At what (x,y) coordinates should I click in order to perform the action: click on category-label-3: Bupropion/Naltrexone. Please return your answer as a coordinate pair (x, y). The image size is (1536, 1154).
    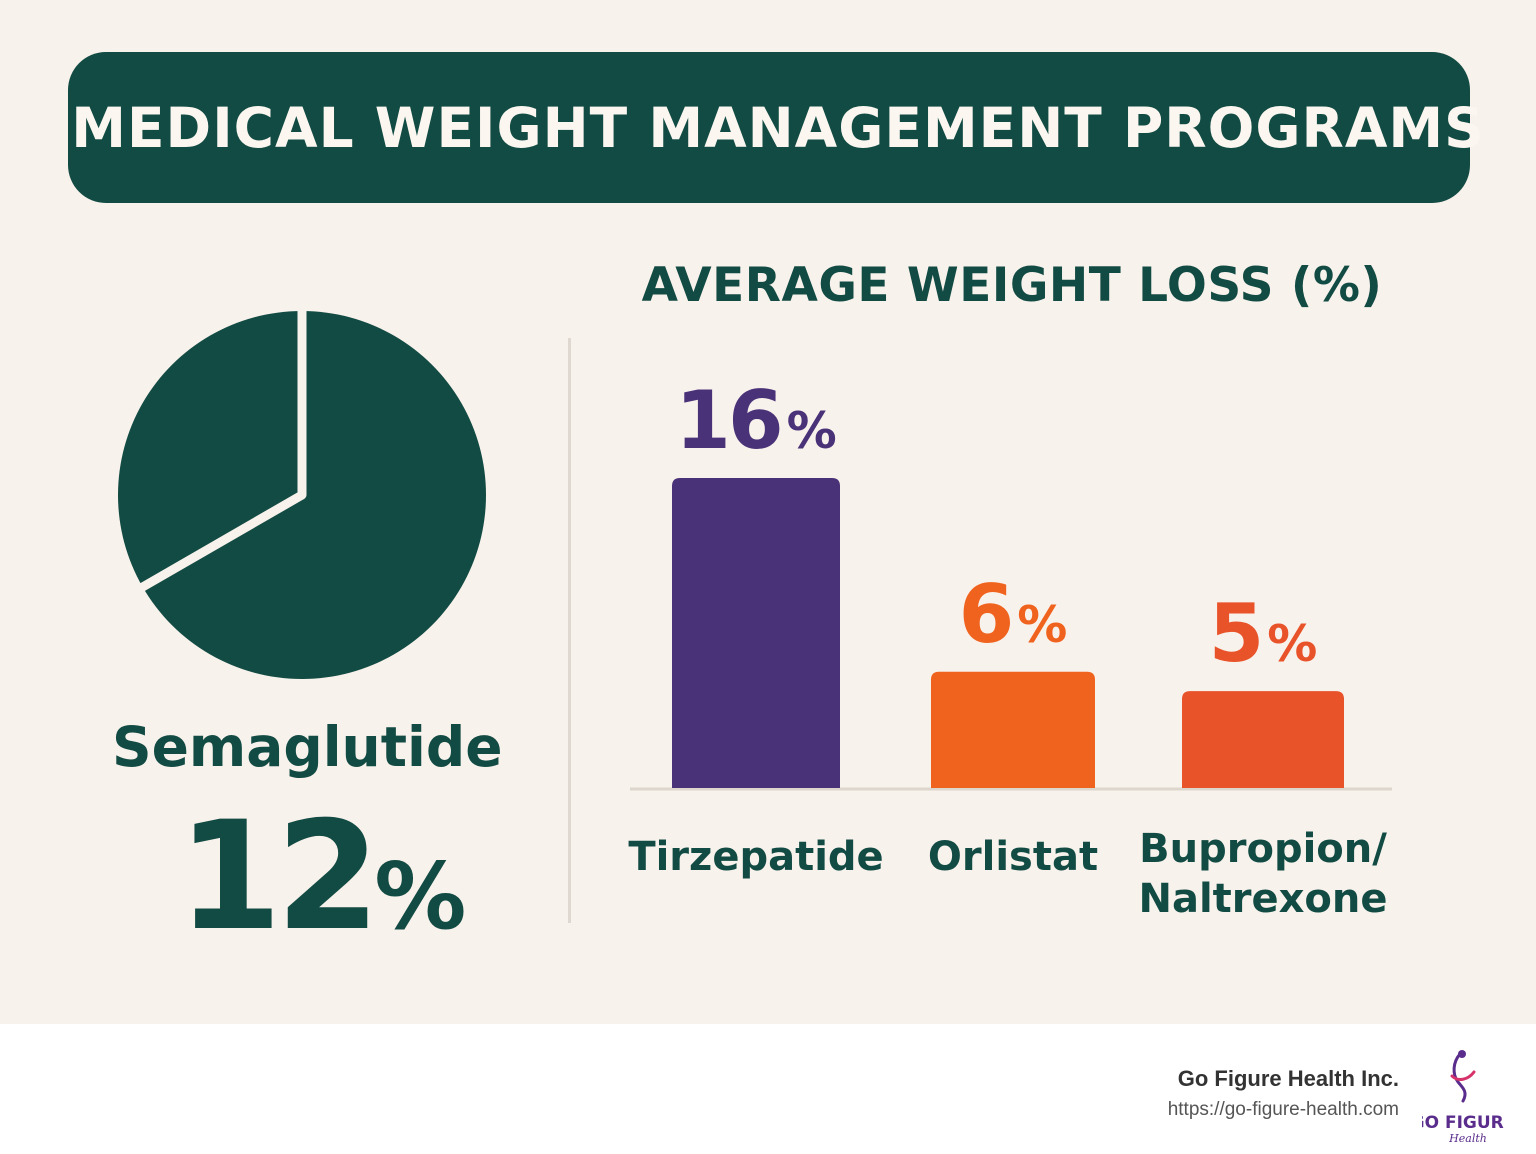
    Looking at the image, I should click on (1262, 874).